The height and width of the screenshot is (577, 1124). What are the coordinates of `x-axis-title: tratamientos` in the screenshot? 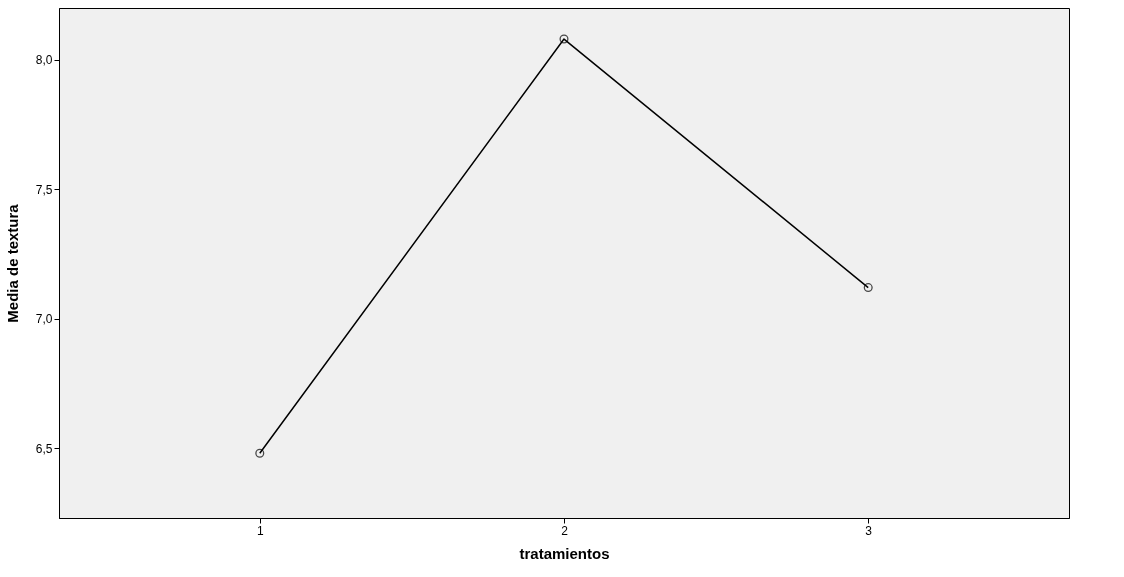 It's located at (564, 553).